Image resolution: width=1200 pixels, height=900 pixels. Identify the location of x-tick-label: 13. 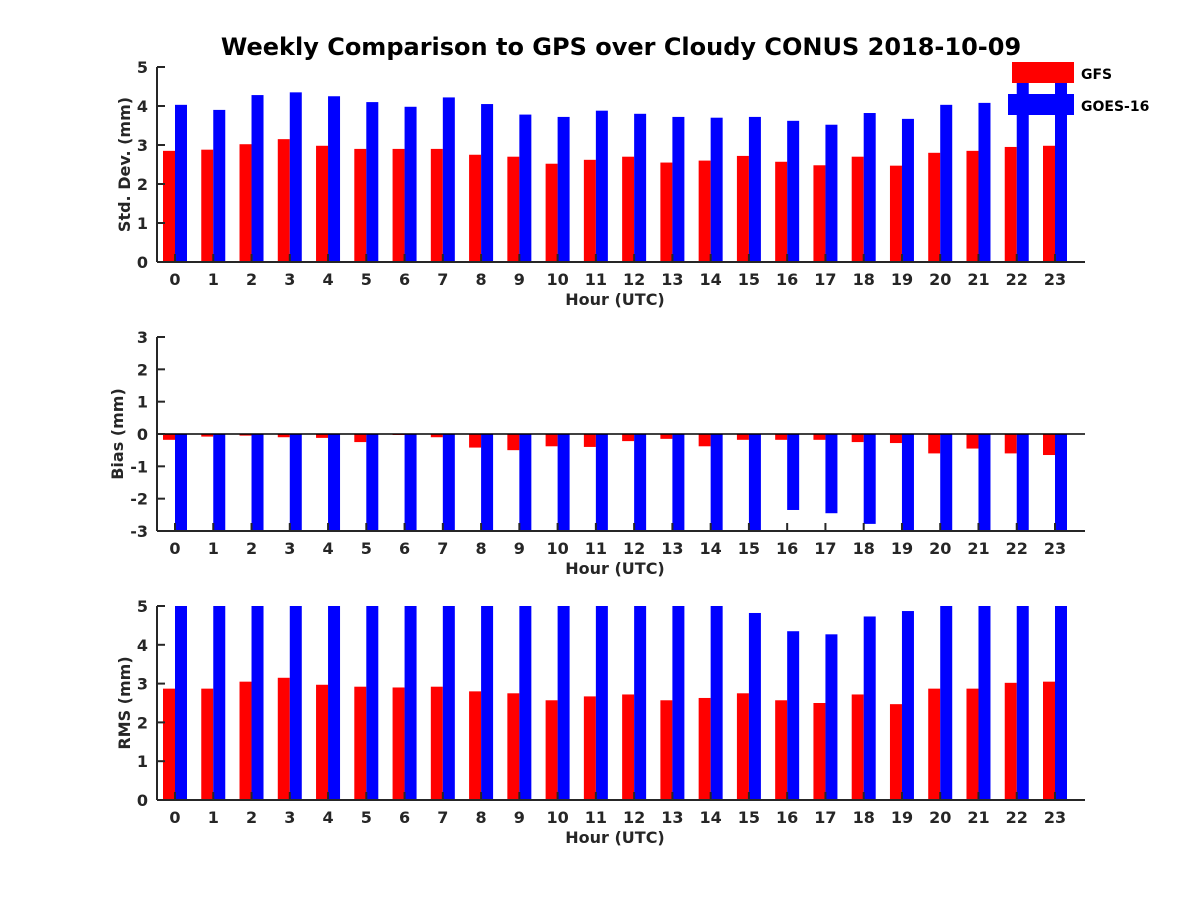
(672, 279).